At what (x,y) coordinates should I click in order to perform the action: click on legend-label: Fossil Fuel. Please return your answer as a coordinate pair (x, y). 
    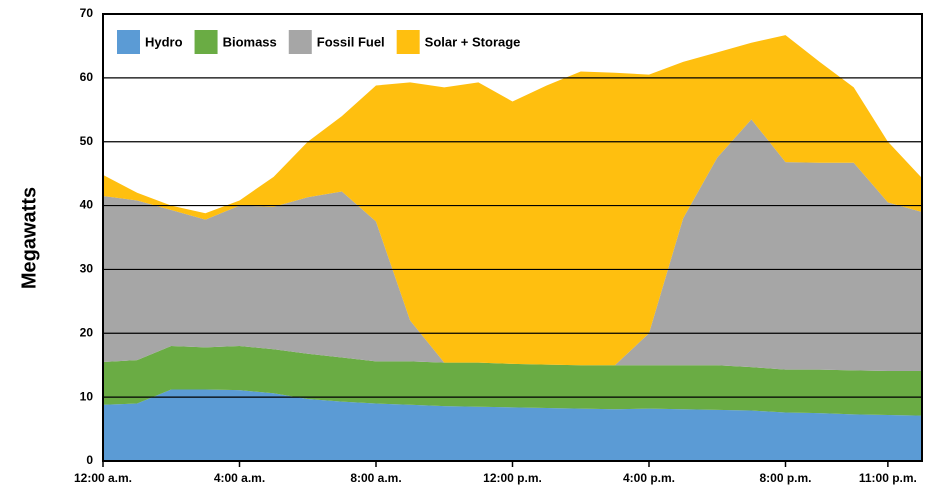
    Looking at the image, I should click on (351, 41).